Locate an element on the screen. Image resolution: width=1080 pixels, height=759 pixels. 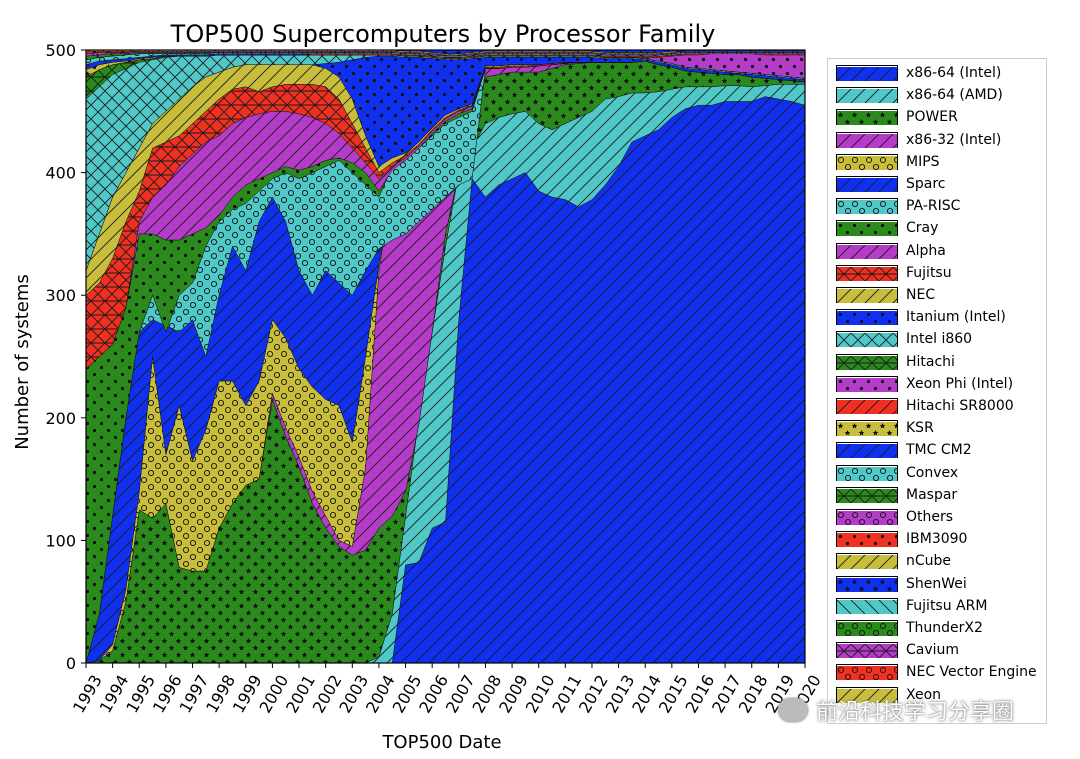
legend-label: Fujitsu is located at coordinates (929, 272).